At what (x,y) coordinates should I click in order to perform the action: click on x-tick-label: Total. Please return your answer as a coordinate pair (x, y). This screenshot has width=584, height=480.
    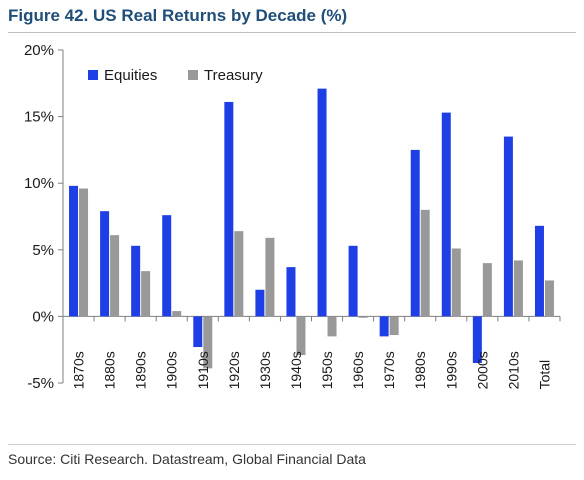
    Looking at the image, I should click on (544, 375).